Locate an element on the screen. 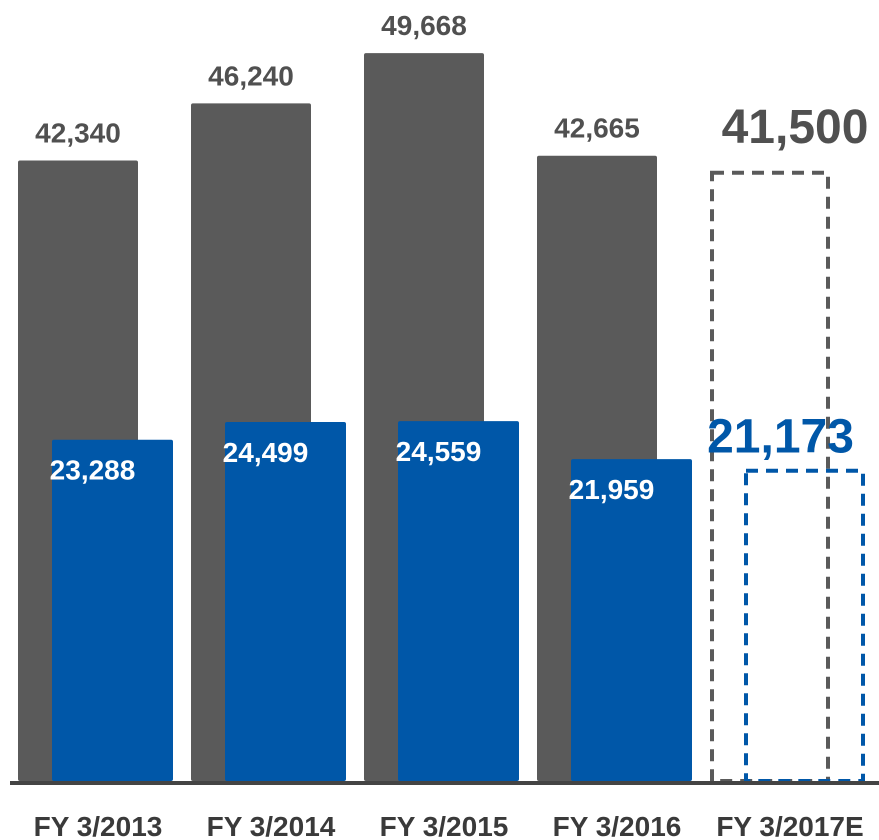 The image size is (879, 840). label-total-1: 46,240 is located at coordinates (251, 75).